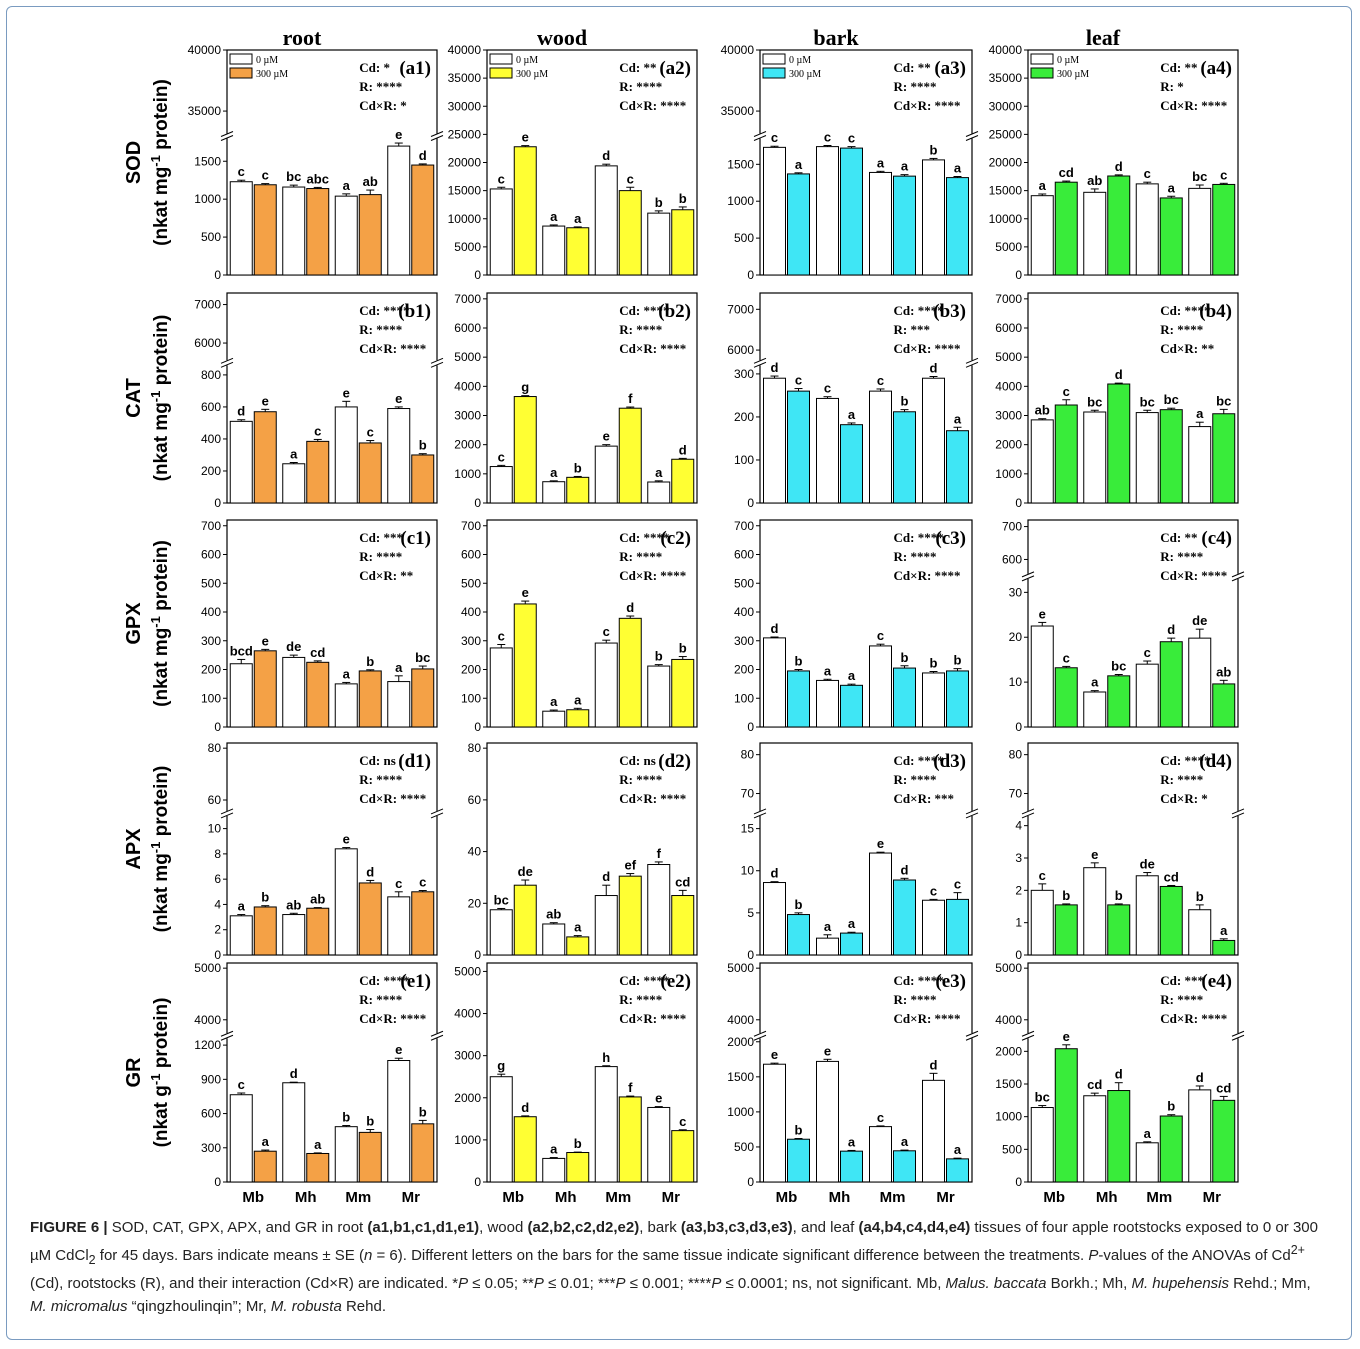 Image resolution: width=1360 pixels, height=1349 pixels. Describe the element at coordinates (950, 68) in the screenshot. I see `panel-label: (a3)` at that location.